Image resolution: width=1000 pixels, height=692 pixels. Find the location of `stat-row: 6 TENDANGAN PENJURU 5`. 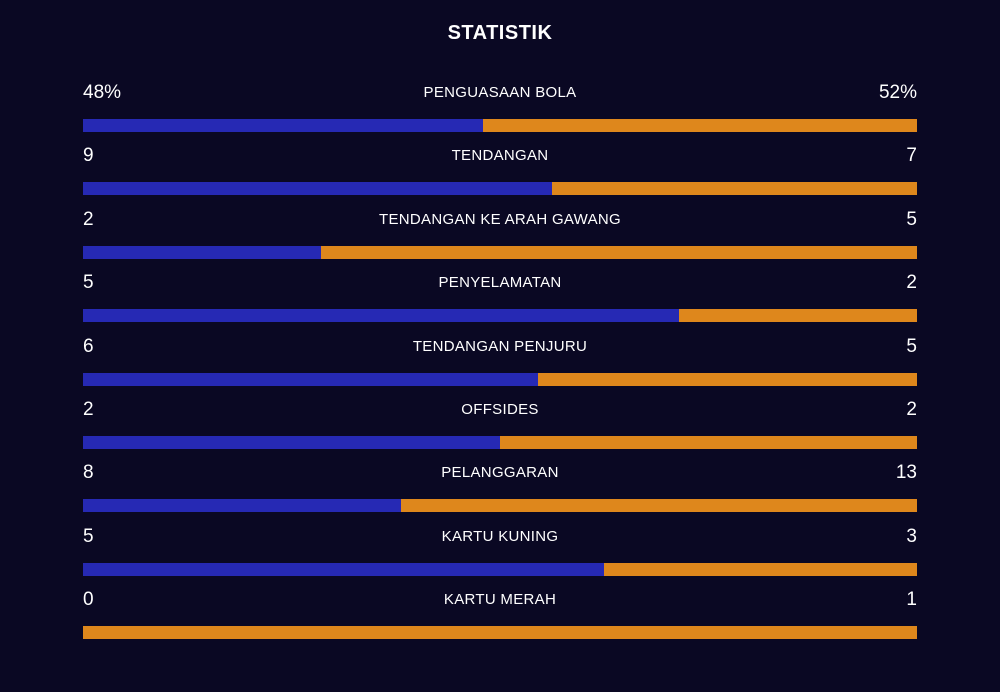

stat-row: 6 TENDANGAN PENJURU 5 is located at coordinates (500, 366).